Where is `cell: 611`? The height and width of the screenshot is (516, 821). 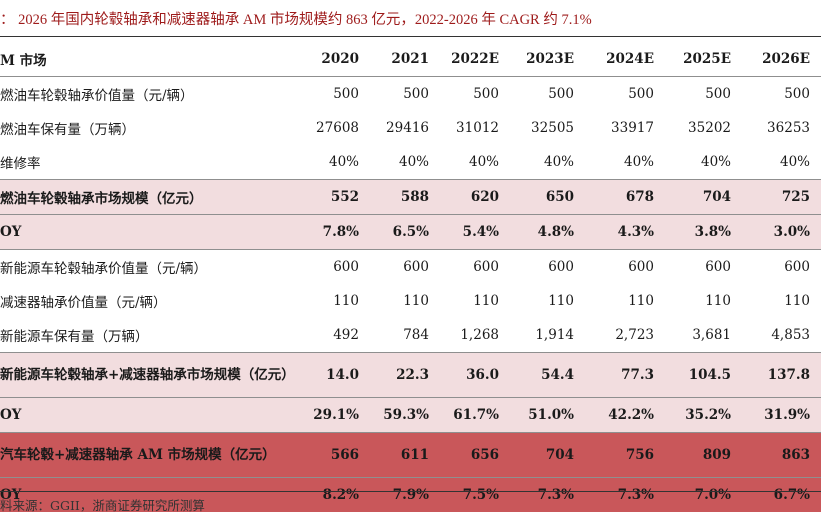 cell: 611 is located at coordinates (405, 455).